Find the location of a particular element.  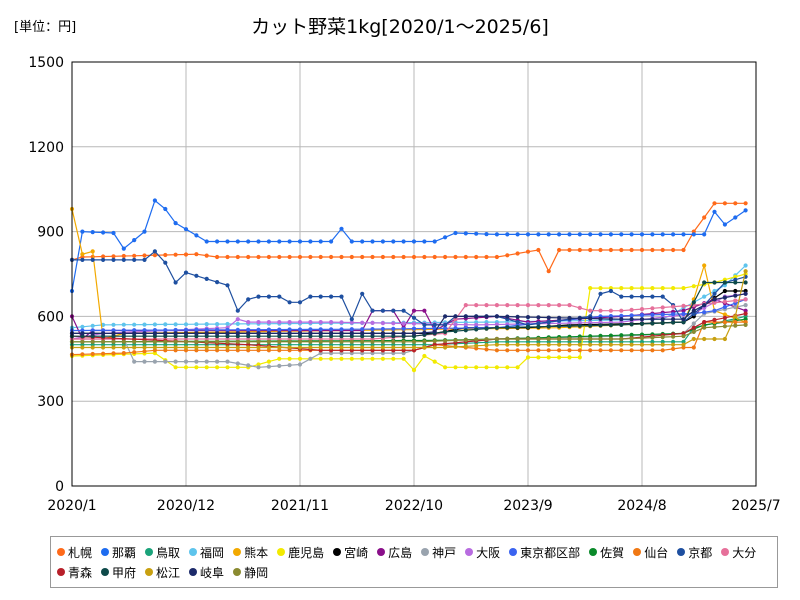

legend-item: 仙台 is located at coordinates (650, 552).